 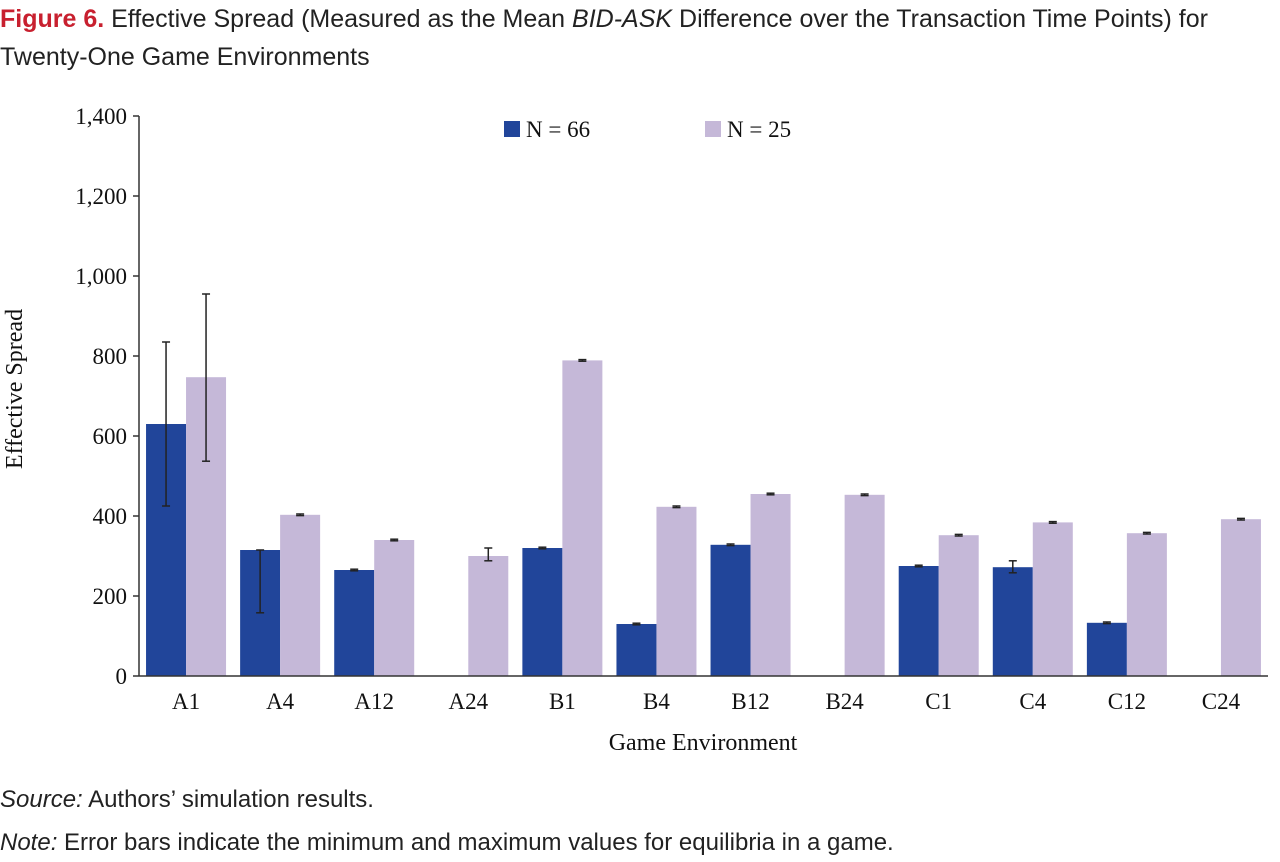 I want to click on bar-n25-b1, so click(x=582, y=518).